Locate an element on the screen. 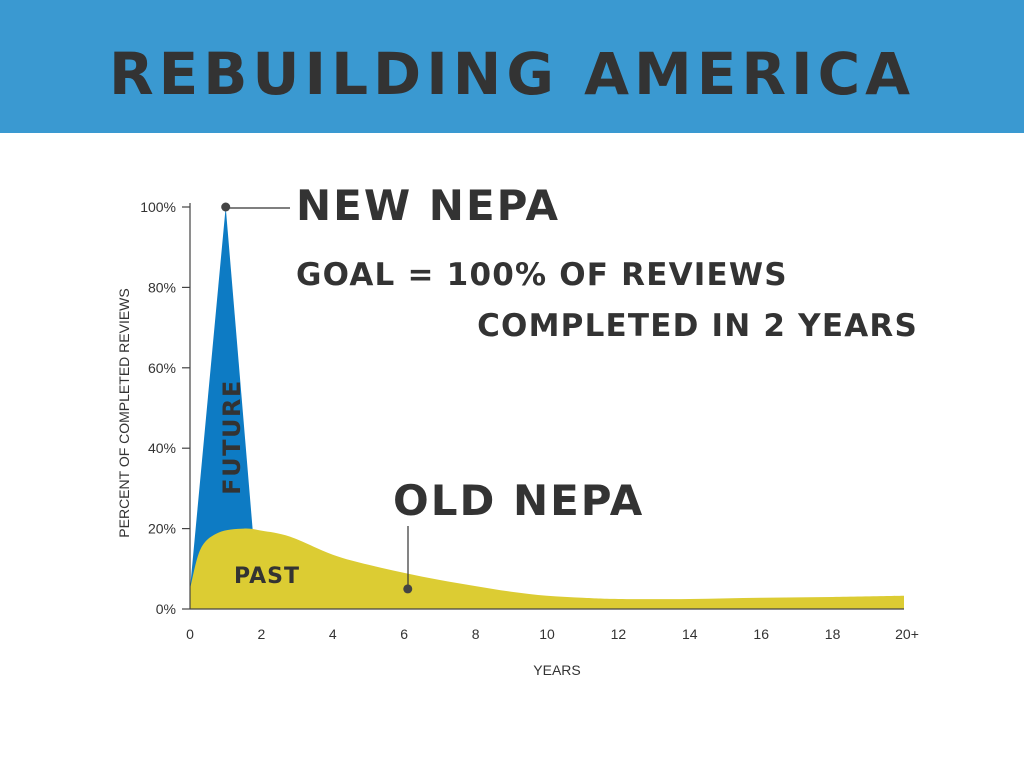 This screenshot has height=768, width=1024. x-tick-label: 2 is located at coordinates (262, 634).